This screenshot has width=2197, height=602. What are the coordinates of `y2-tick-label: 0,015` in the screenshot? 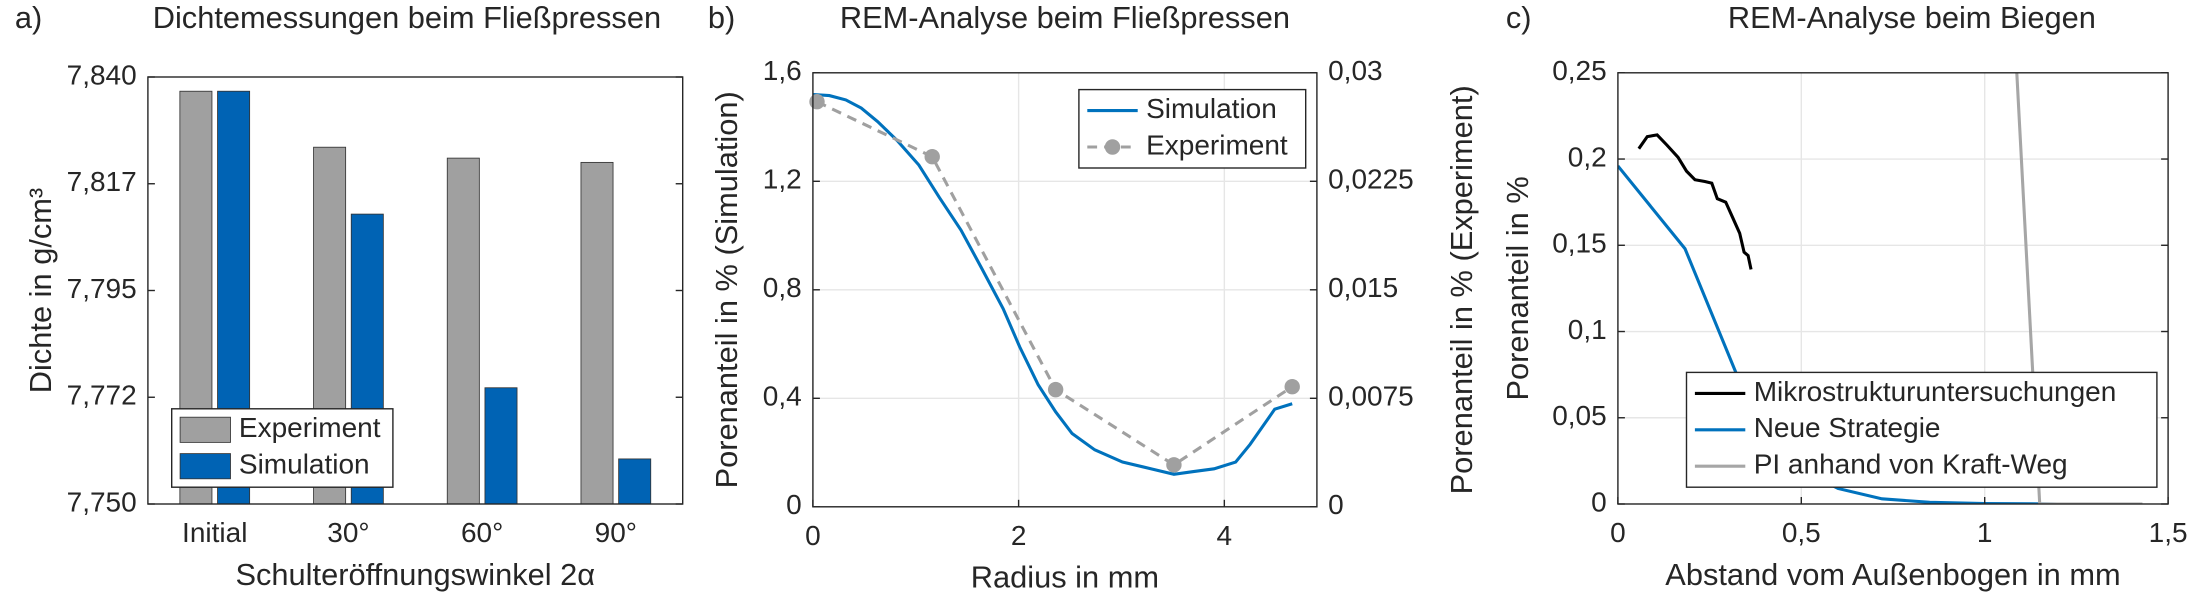 It's located at (1363, 287).